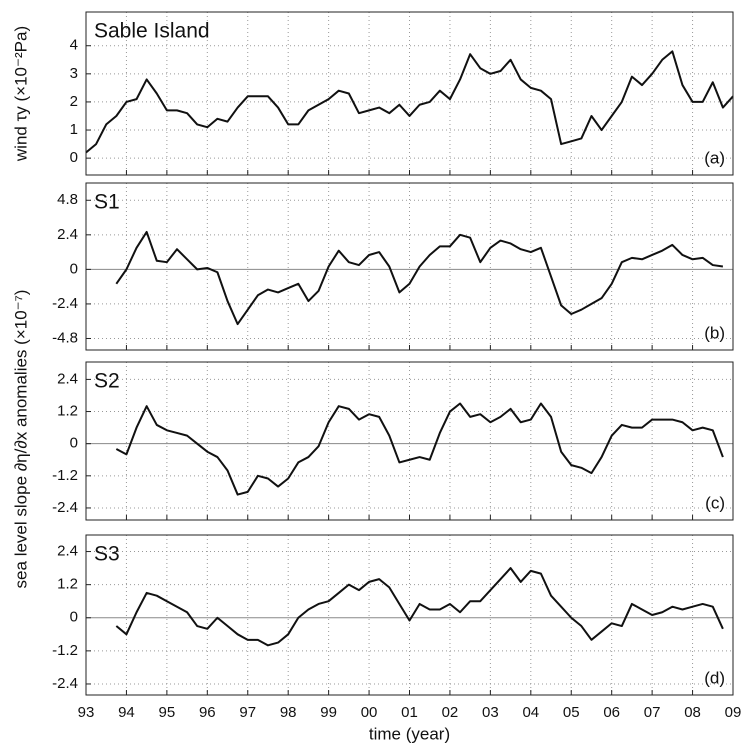 The image size is (742, 746). I want to click on x-tick-label: 01, so click(409, 712).